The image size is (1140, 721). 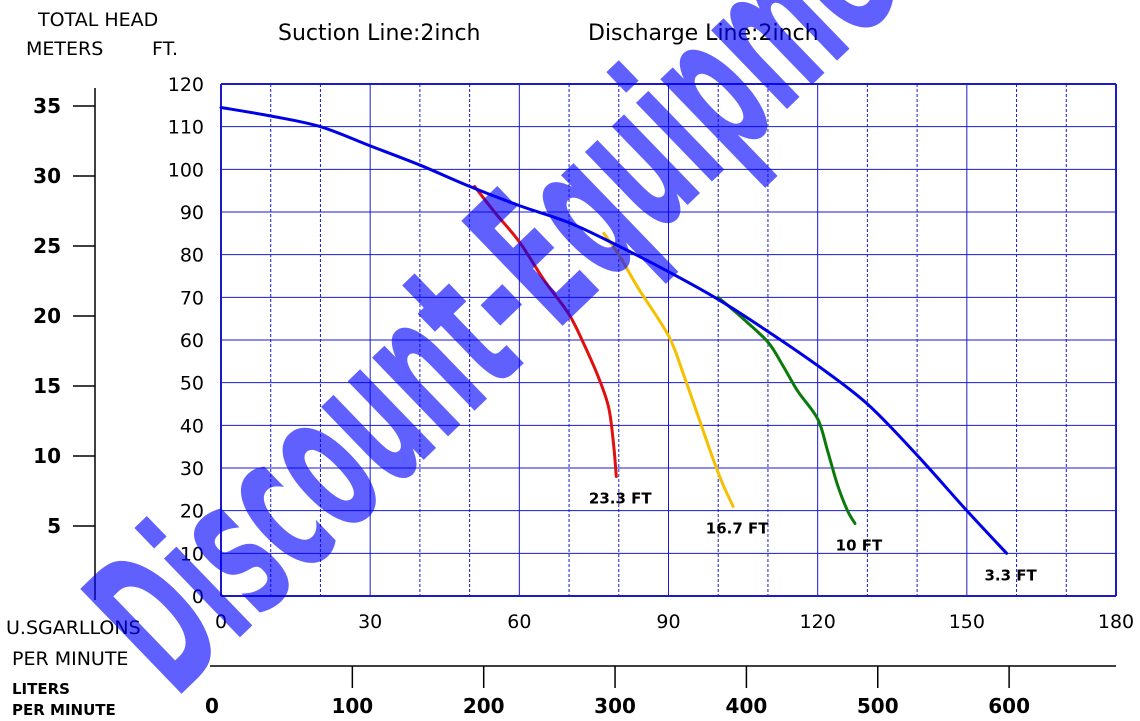 What do you see at coordinates (747, 706) in the screenshot?
I see `liters-tick-label: 400` at bounding box center [747, 706].